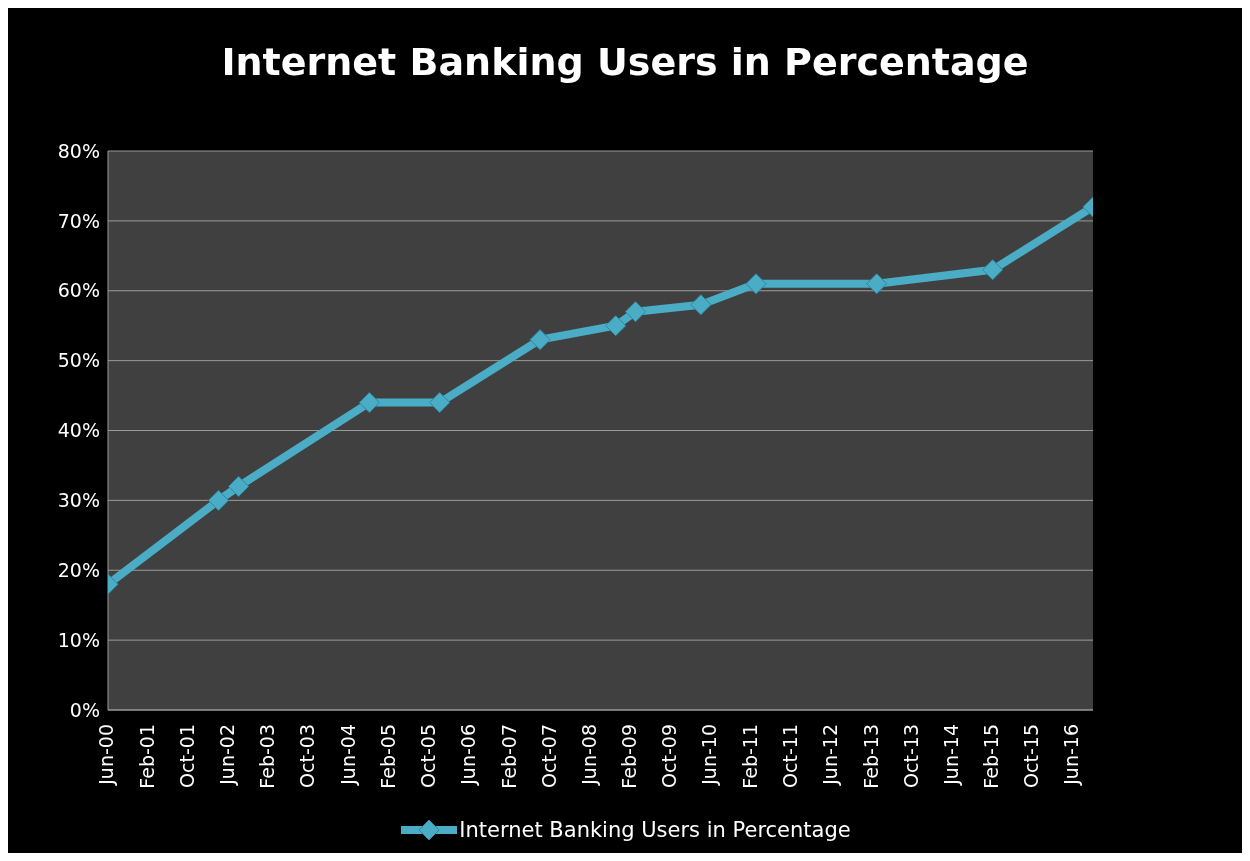 This screenshot has height=861, width=1250. Describe the element at coordinates (1031, 756) in the screenshot. I see `x-tick-label: Oct-15` at that location.